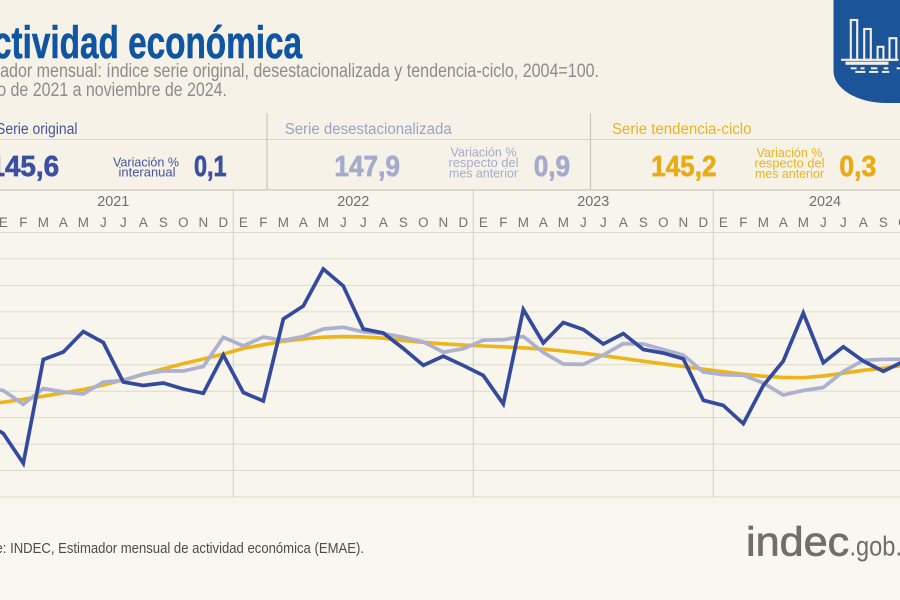 Image resolution: width=900 pixels, height=600 pixels. I want to click on svg-text: Serie desestacionalizada, so click(368, 129).